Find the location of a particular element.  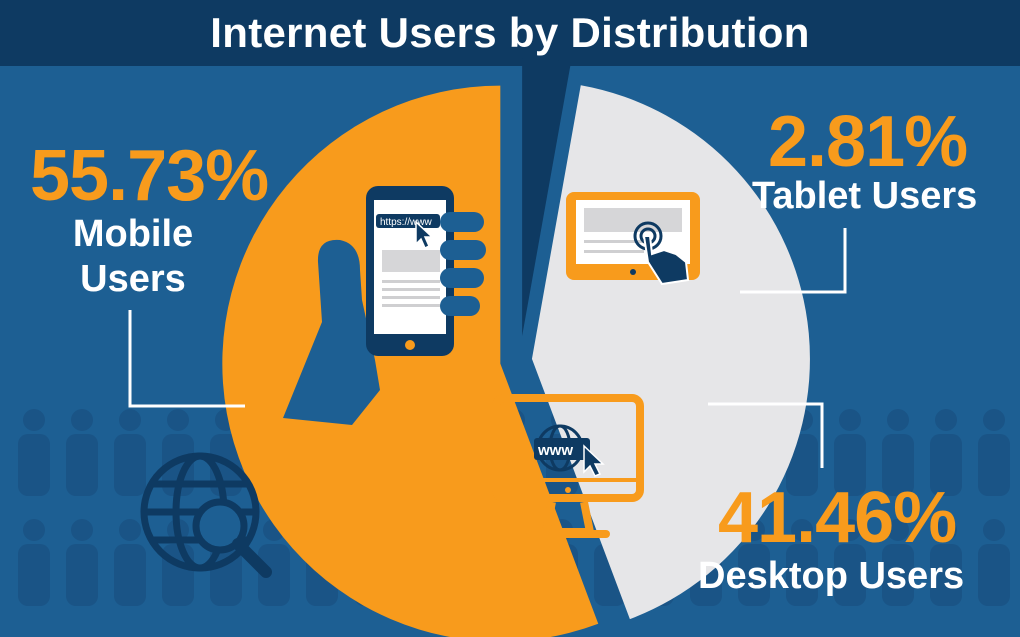

mobile-name-label: Mobile Users is located at coordinates (133, 257).